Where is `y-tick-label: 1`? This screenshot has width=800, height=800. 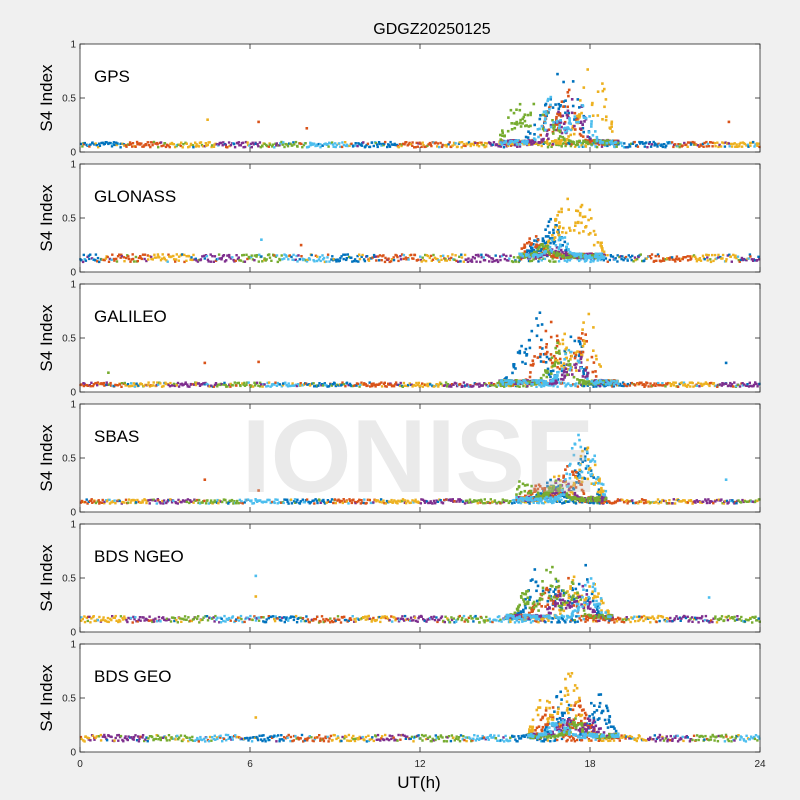
y-tick-label: 1 is located at coordinates (73, 285).